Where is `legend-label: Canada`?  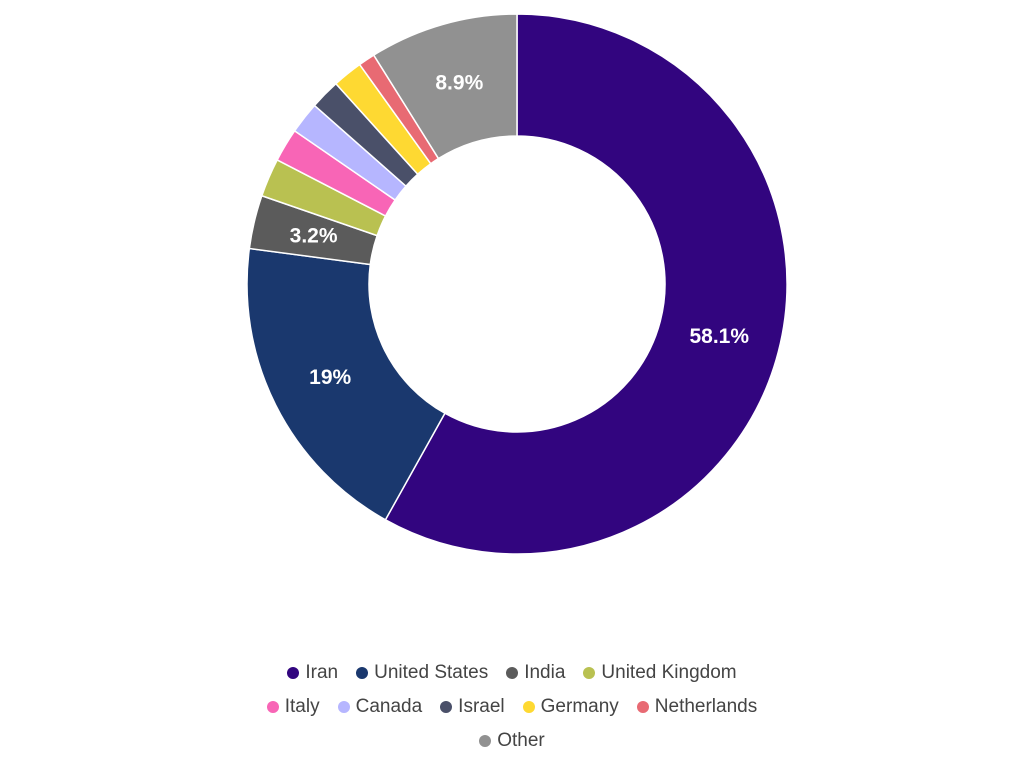 legend-label: Canada is located at coordinates (389, 706).